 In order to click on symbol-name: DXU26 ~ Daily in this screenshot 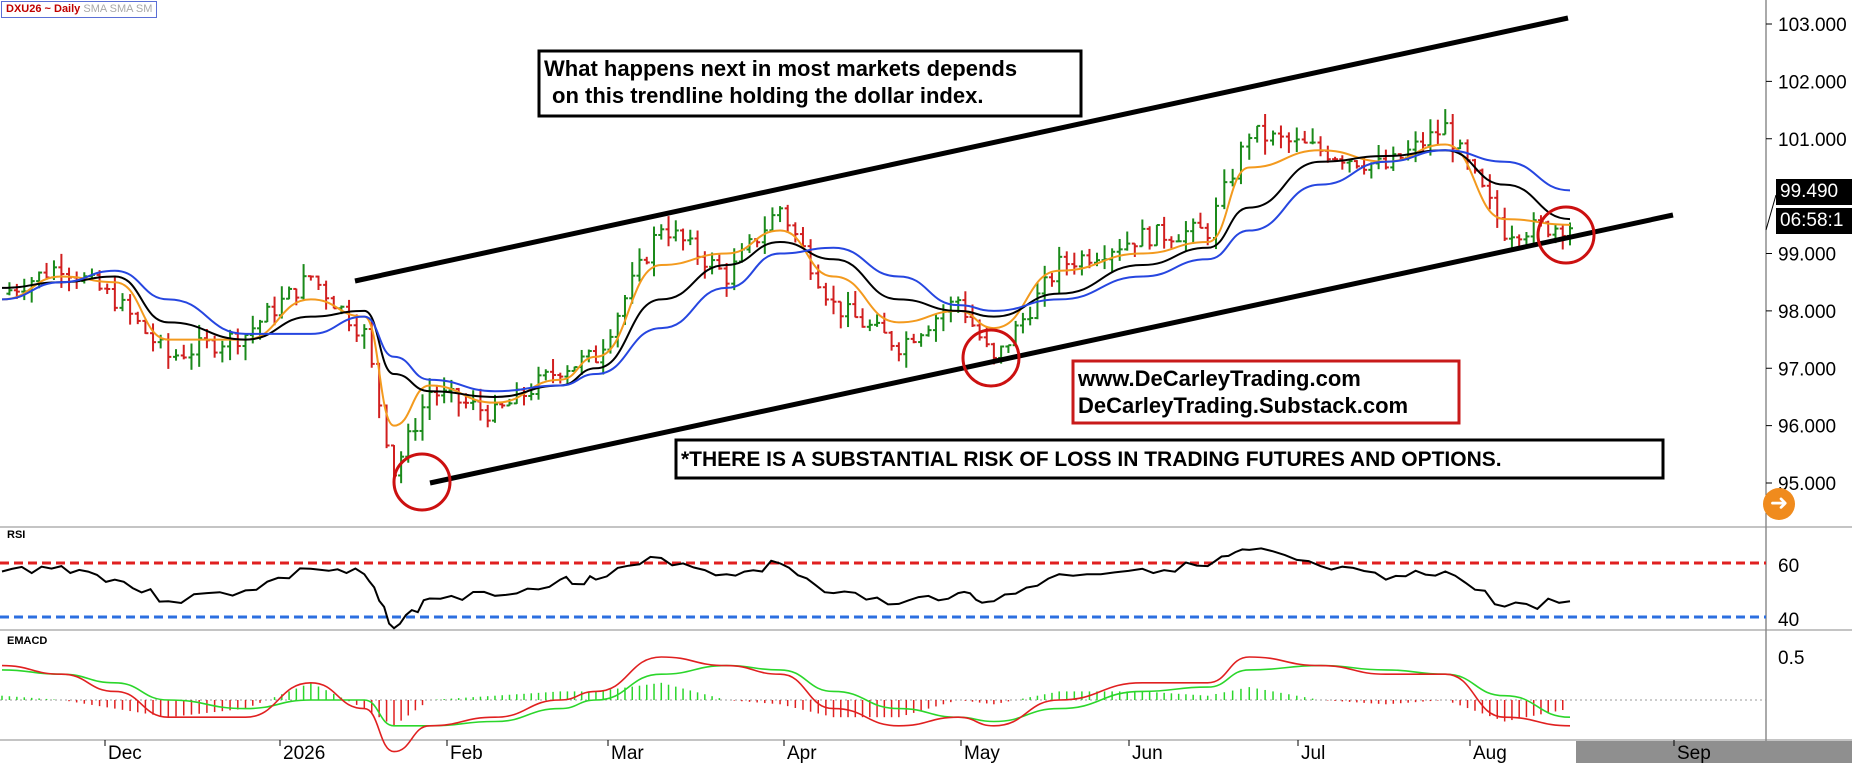, I will do `click(43, 9)`.